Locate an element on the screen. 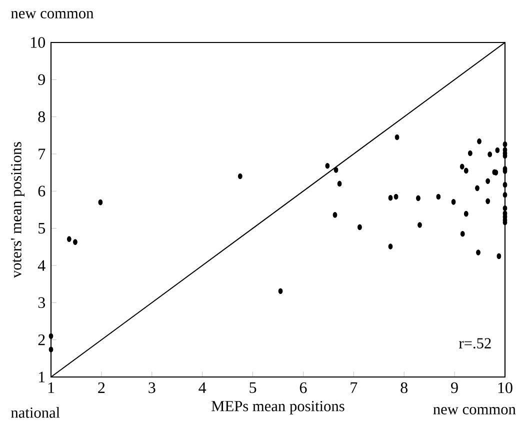 The width and height of the screenshot is (525, 427). y-tick-label: 3 is located at coordinates (42, 302).